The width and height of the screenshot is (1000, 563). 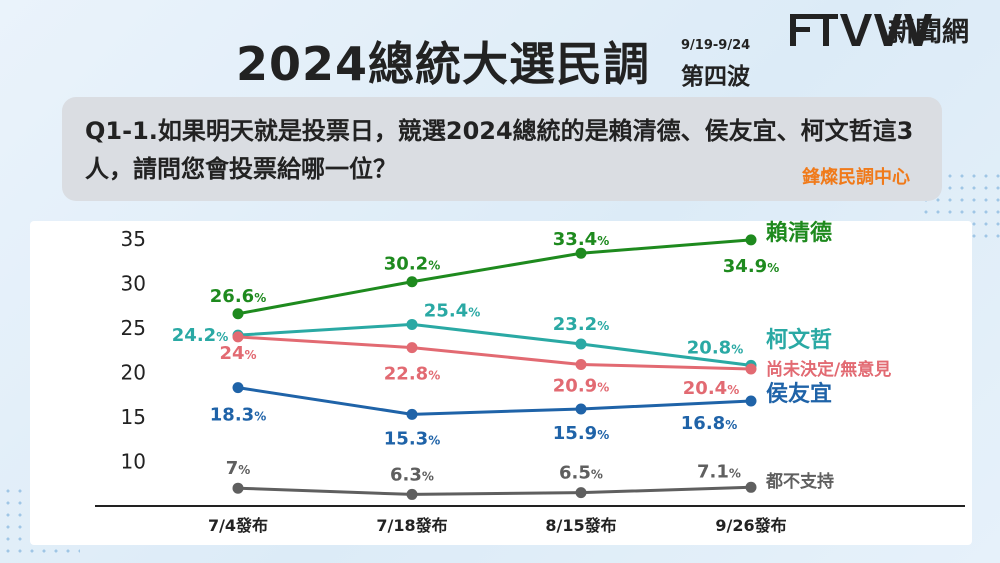 What do you see at coordinates (494, 401) in the screenshot?
I see `series-line-hou` at bounding box center [494, 401].